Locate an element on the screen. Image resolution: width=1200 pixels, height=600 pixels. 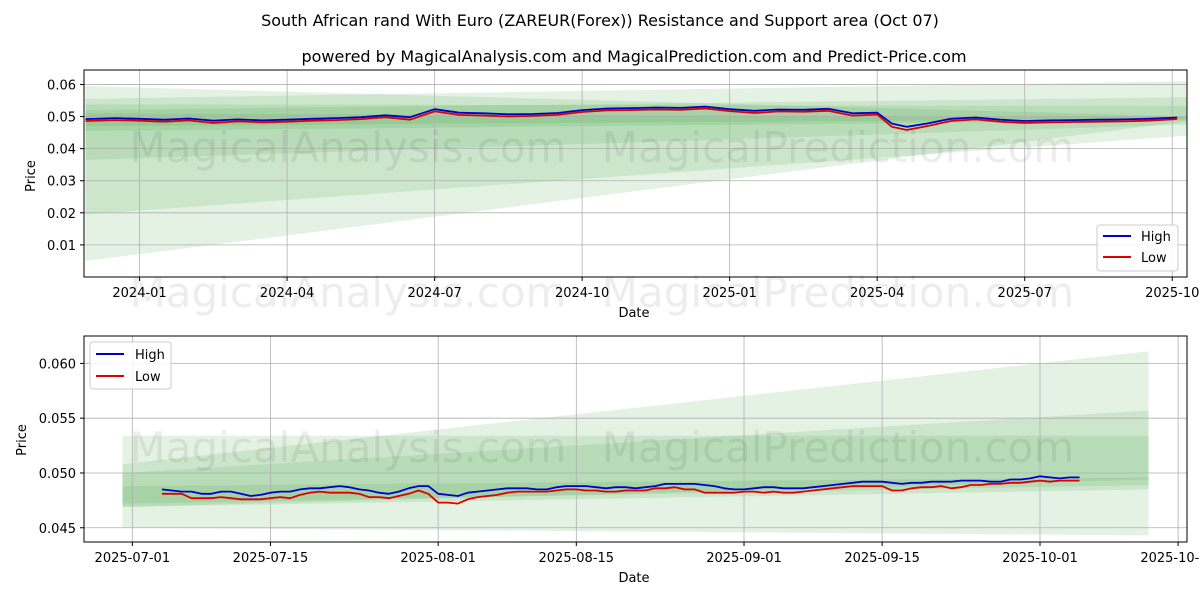
y-tick-label: 0.03 is located at coordinates (61, 182).